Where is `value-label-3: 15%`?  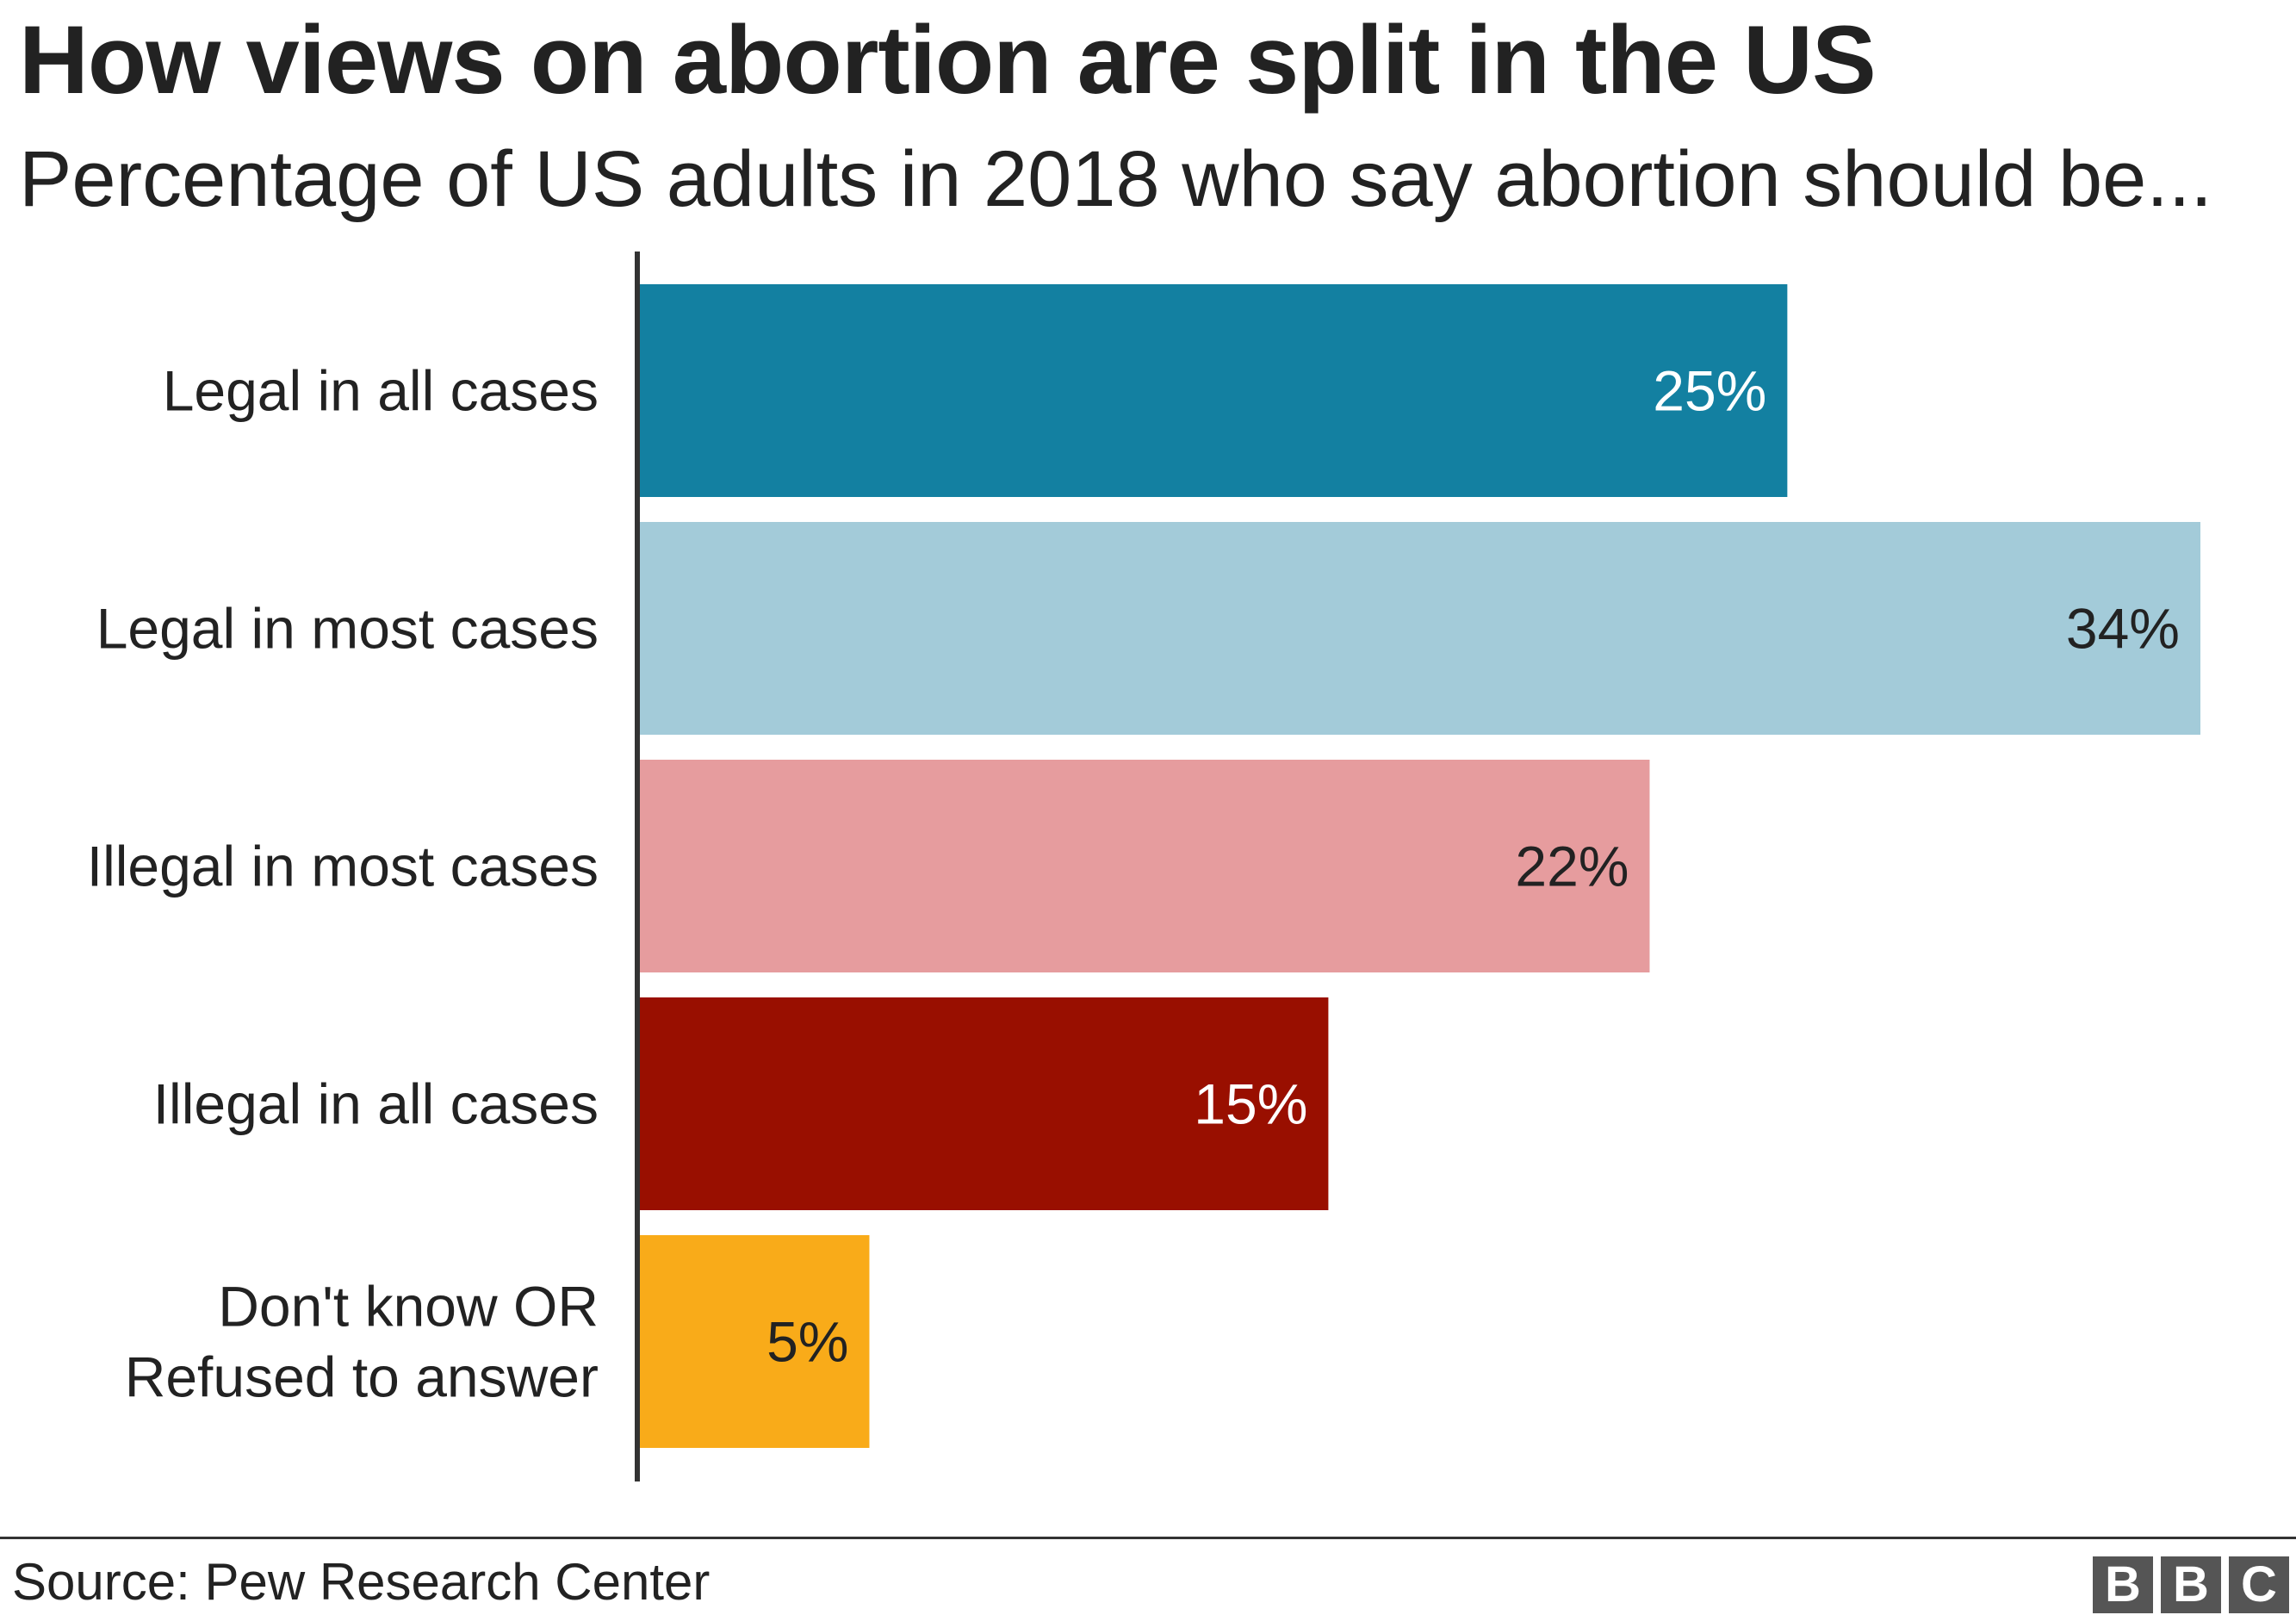
value-label-3: 15% is located at coordinates (1250, 1104).